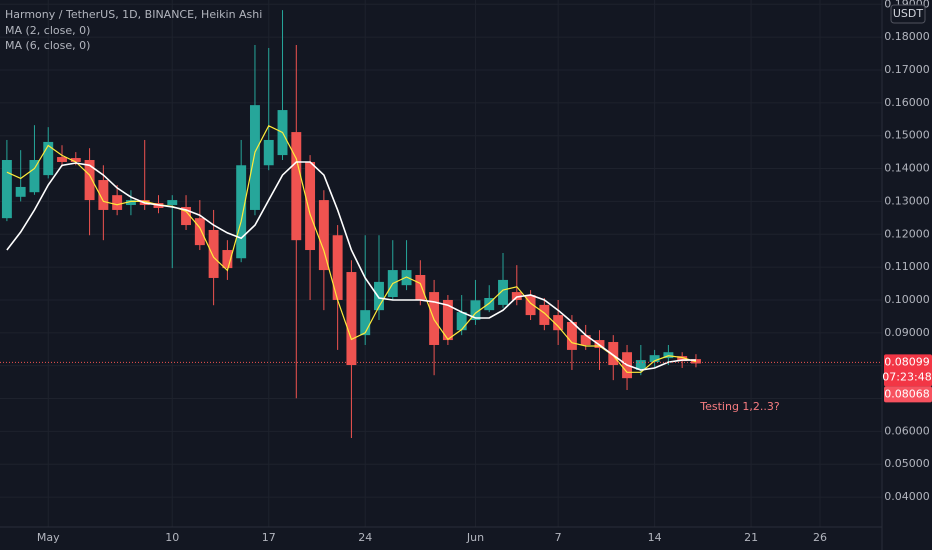 The width and height of the screenshot is (932, 550). I want to click on currency-label: USDT, so click(908, 13).